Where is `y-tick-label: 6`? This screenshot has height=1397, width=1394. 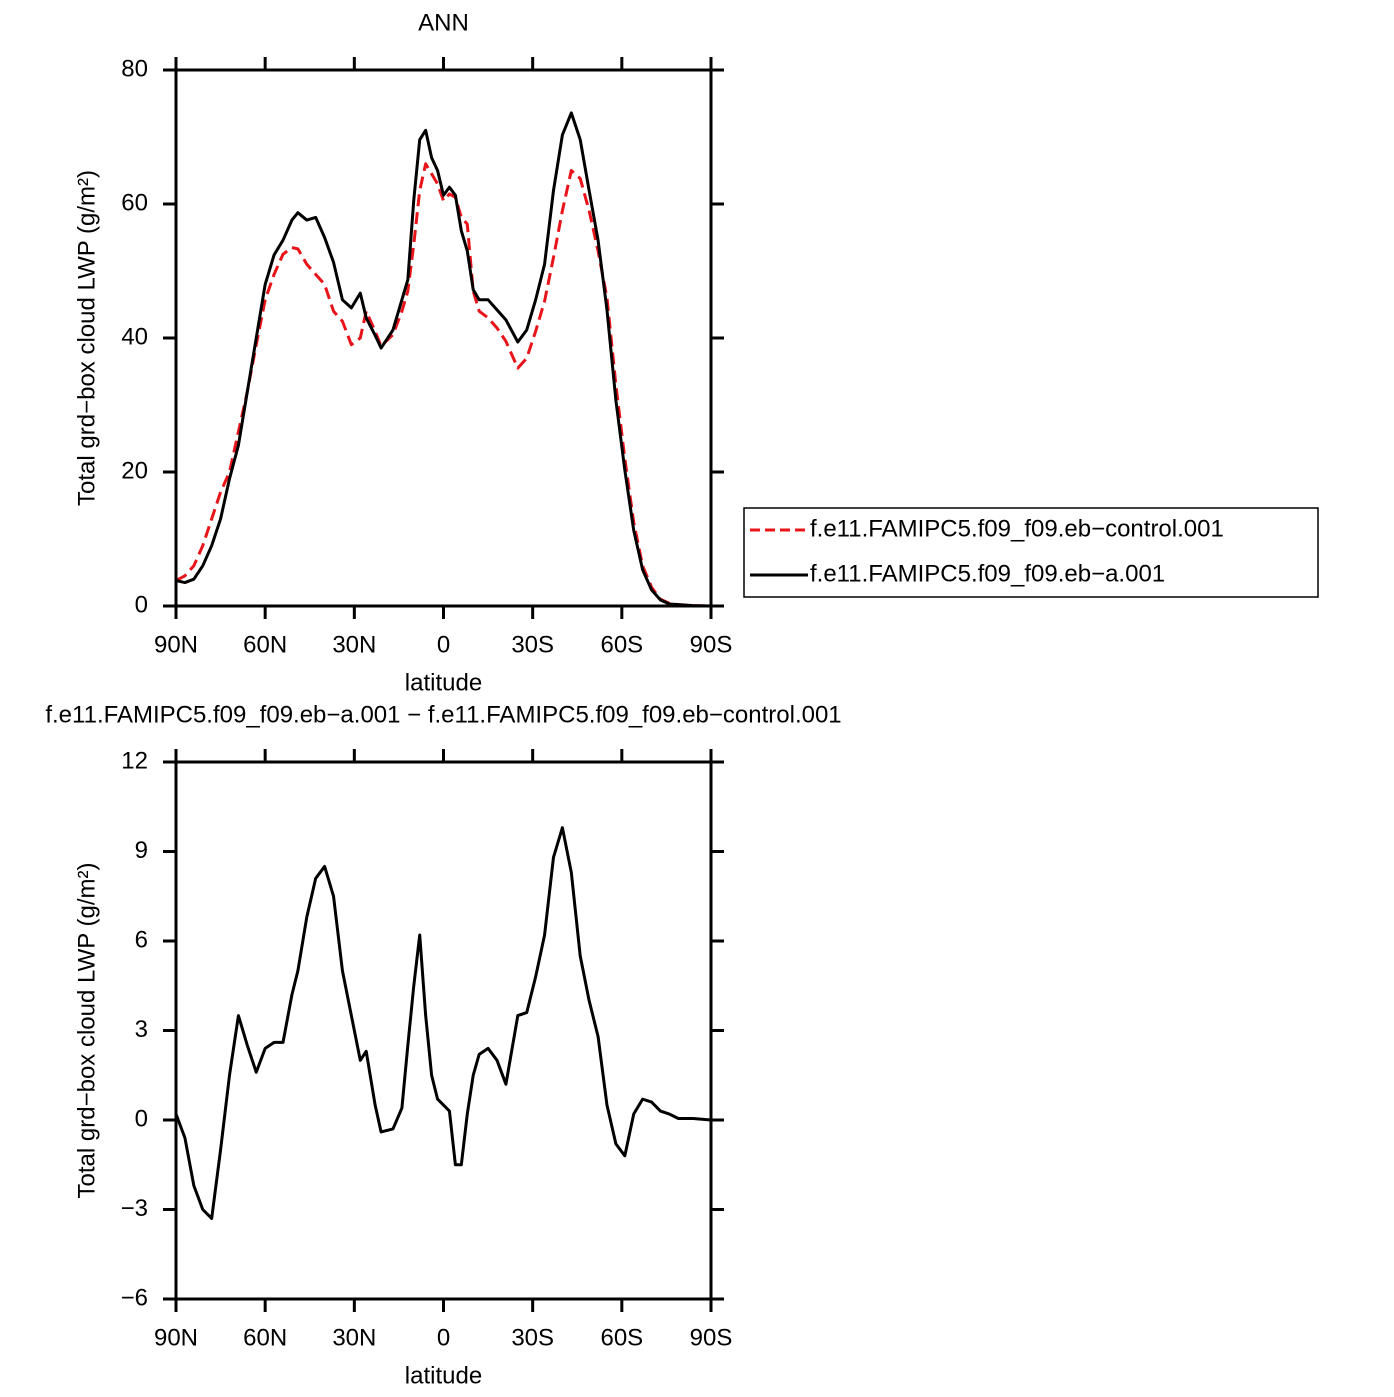
y-tick-label: 6 is located at coordinates (141, 939).